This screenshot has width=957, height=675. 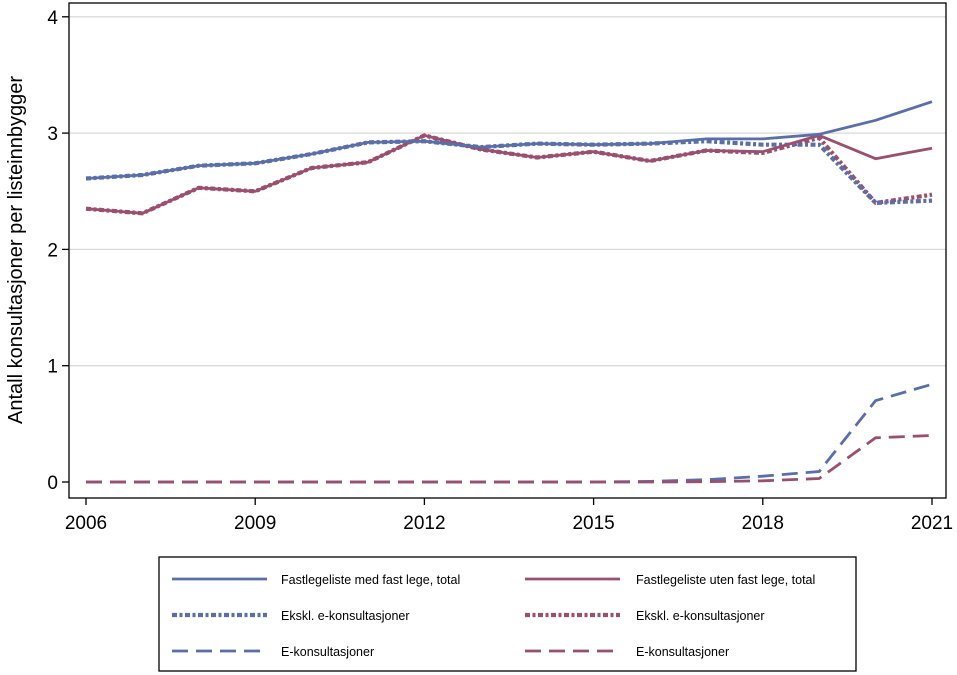 I want to click on x-tick-label: 2018, so click(x=763, y=523).